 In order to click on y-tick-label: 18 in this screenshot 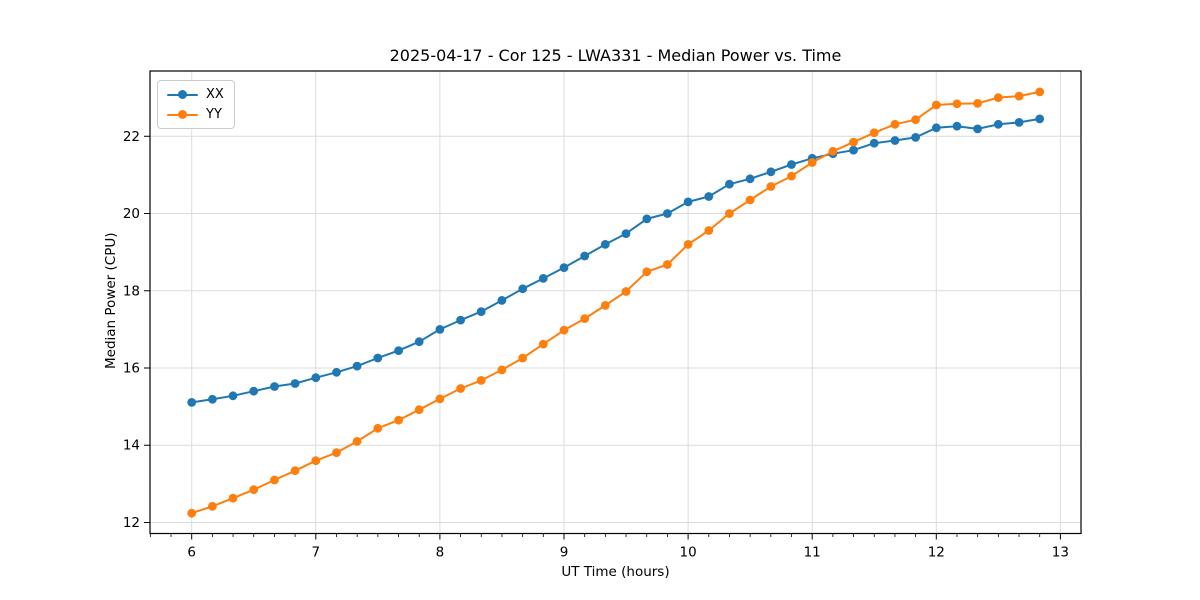, I will do `click(131, 291)`.